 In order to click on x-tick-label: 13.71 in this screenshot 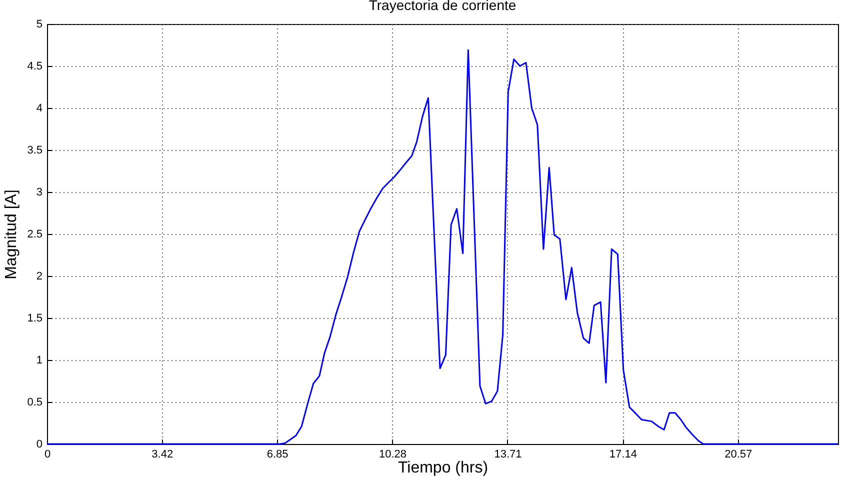, I will do `click(508, 454)`.